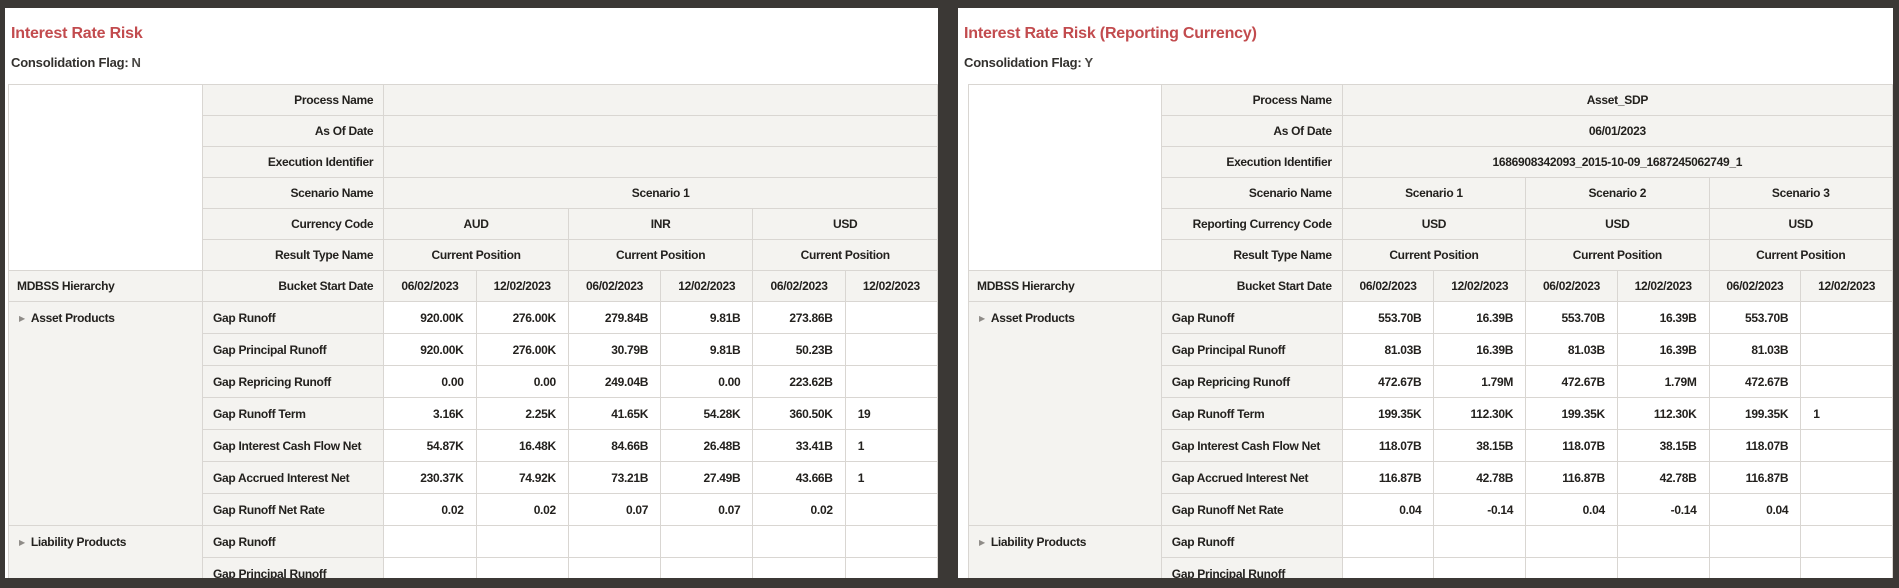 This screenshot has width=1899, height=588. I want to click on measure-label: Gap Interest Cash Flow Net, so click(293, 445).